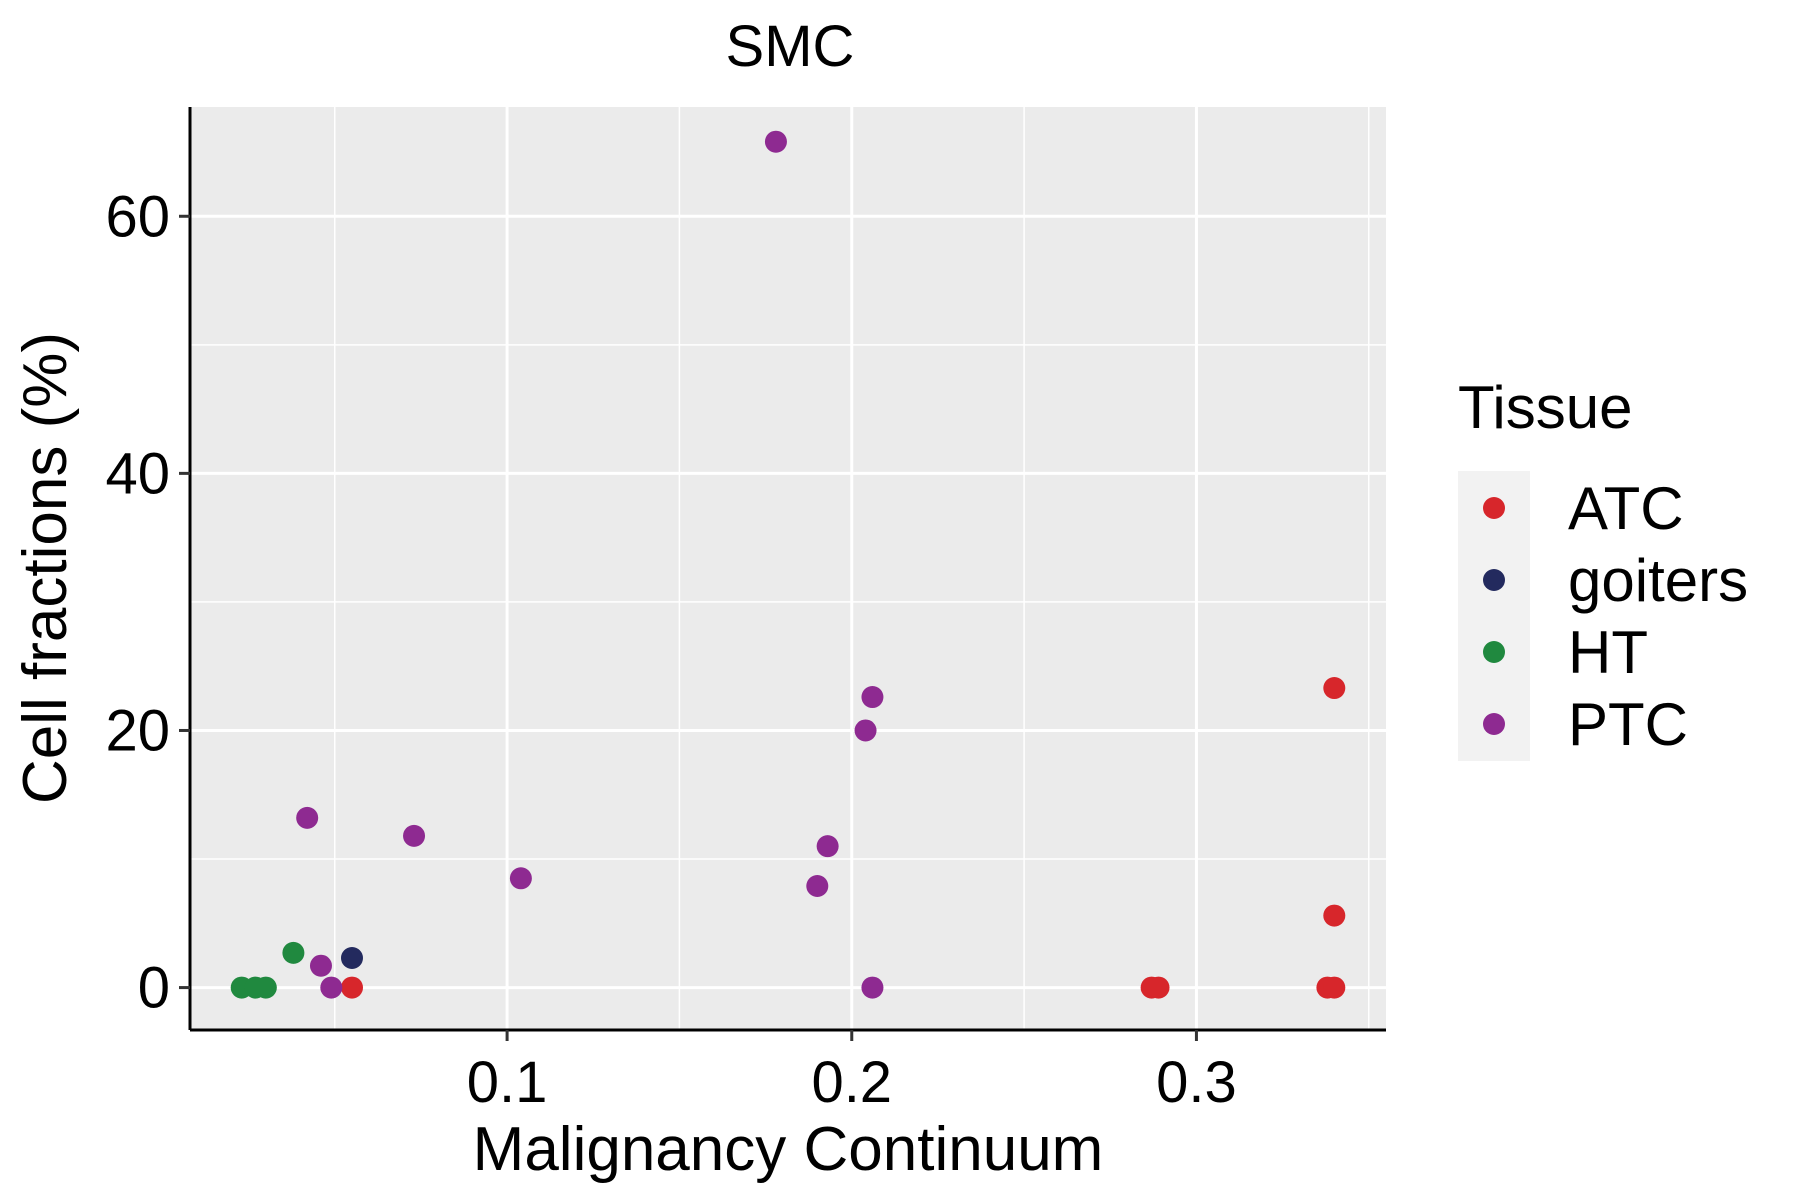  Describe the element at coordinates (137, 216) in the screenshot. I see `y-tick-label: 60` at that location.